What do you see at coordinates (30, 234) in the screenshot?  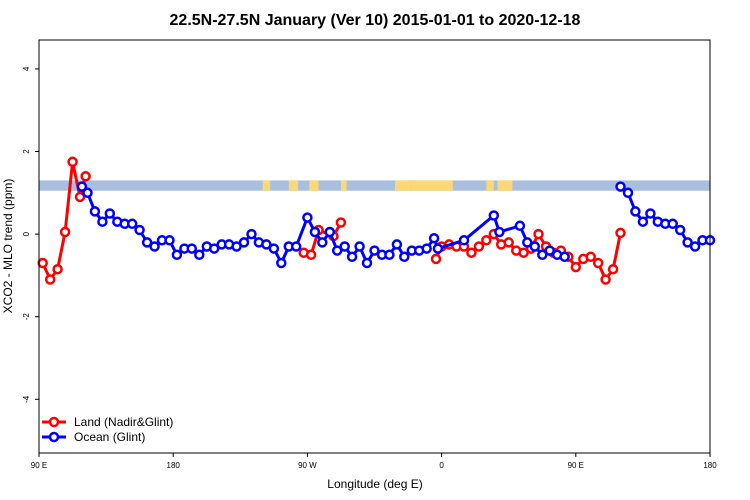 I see `y-axis: -4 -2 0 2 4` at bounding box center [30, 234].